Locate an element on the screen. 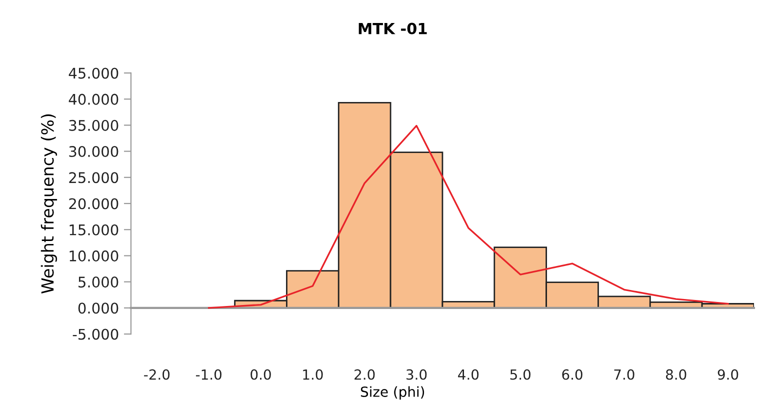 This screenshot has width=757, height=401. x-tick-label: 5.0 is located at coordinates (520, 374).